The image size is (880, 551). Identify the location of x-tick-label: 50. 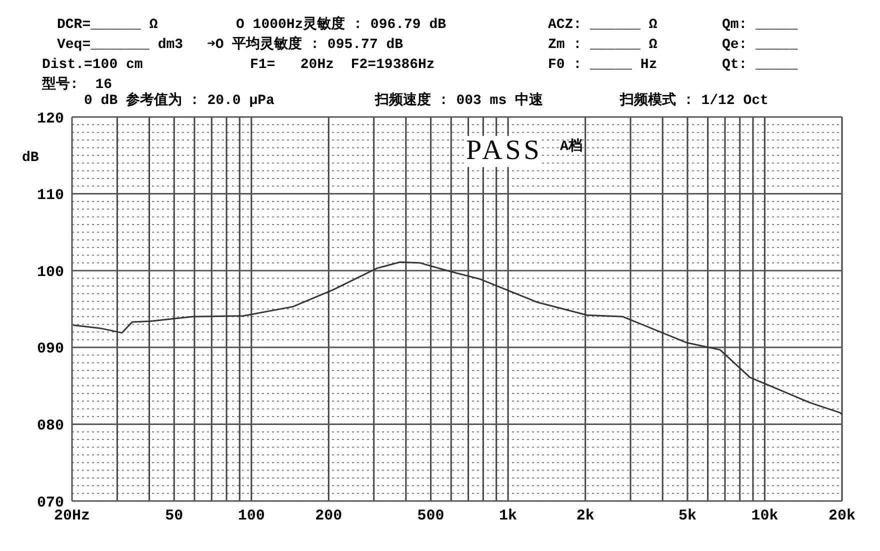
(174, 516).